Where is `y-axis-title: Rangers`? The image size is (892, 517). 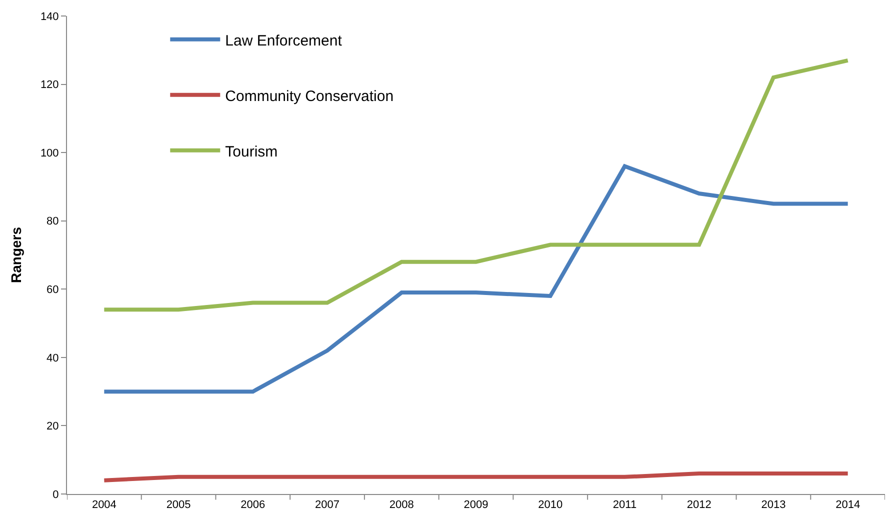 y-axis-title: Rangers is located at coordinates (16, 255).